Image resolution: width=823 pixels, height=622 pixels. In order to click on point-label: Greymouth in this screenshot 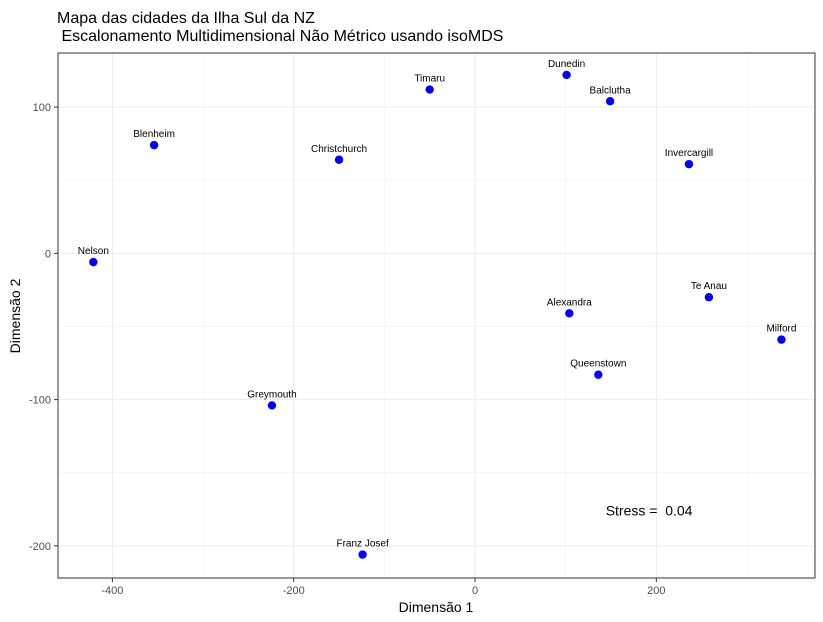, I will do `click(271, 394)`.